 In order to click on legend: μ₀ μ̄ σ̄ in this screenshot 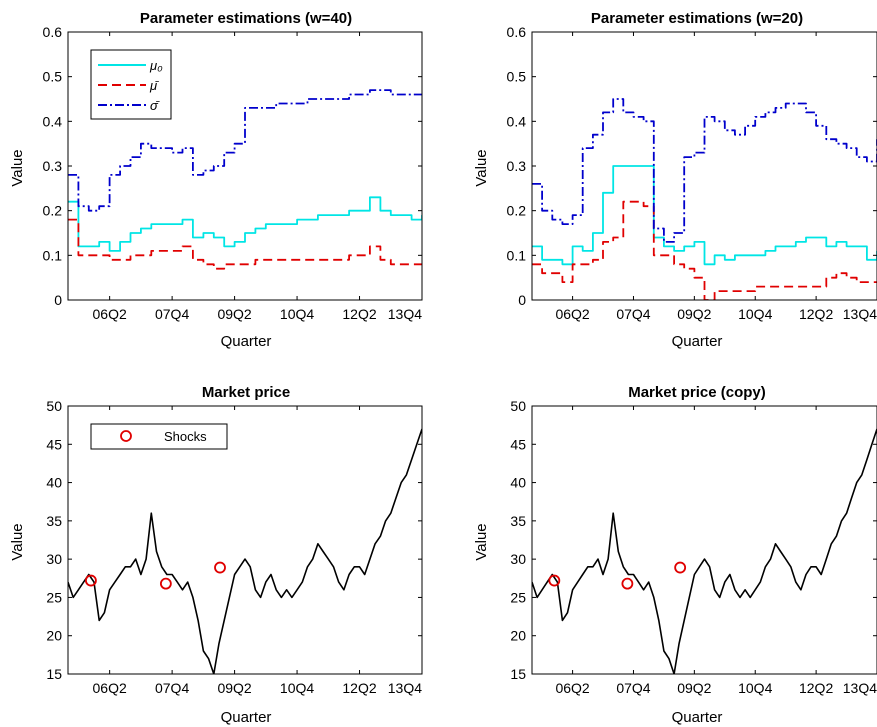, I will do `click(131, 84)`.